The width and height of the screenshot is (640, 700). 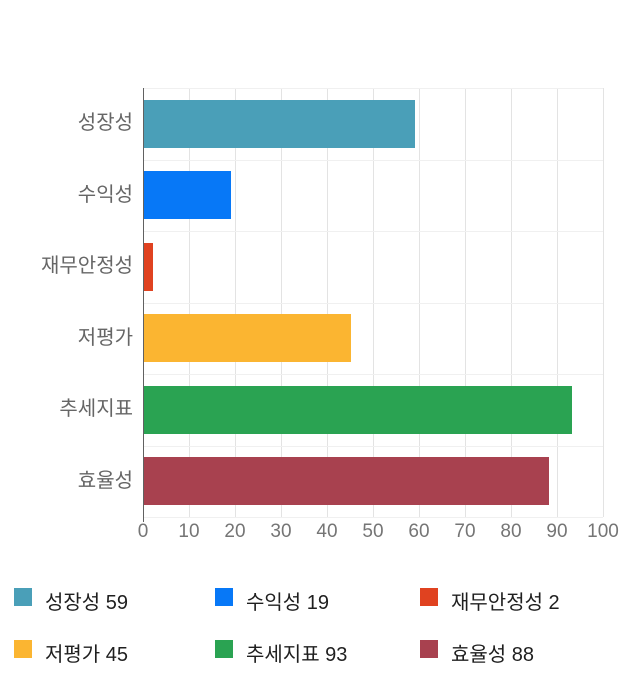 What do you see at coordinates (189, 531) in the screenshot?
I see `x-tick-label: 10` at bounding box center [189, 531].